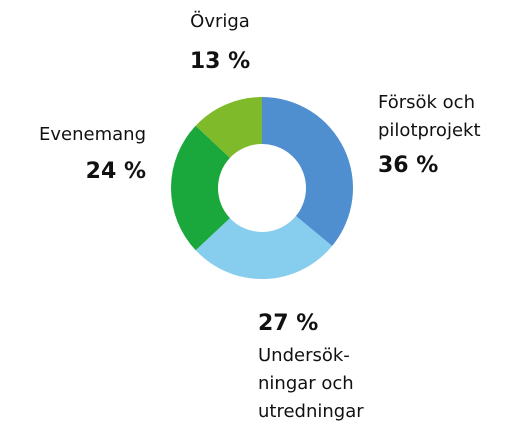  Describe the element at coordinates (429, 130) in the screenshot. I see `slice-label: pilotprojekt` at that location.